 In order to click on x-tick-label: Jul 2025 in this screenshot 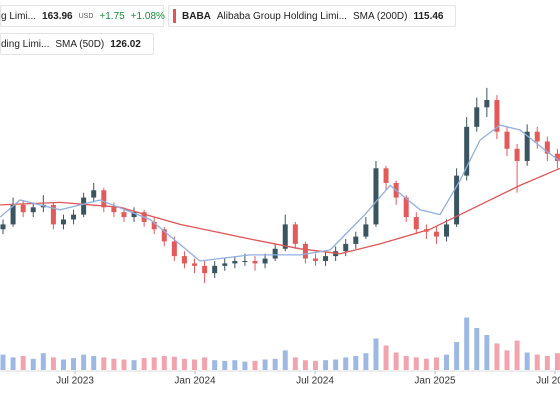, I will do `click(548, 381)`.